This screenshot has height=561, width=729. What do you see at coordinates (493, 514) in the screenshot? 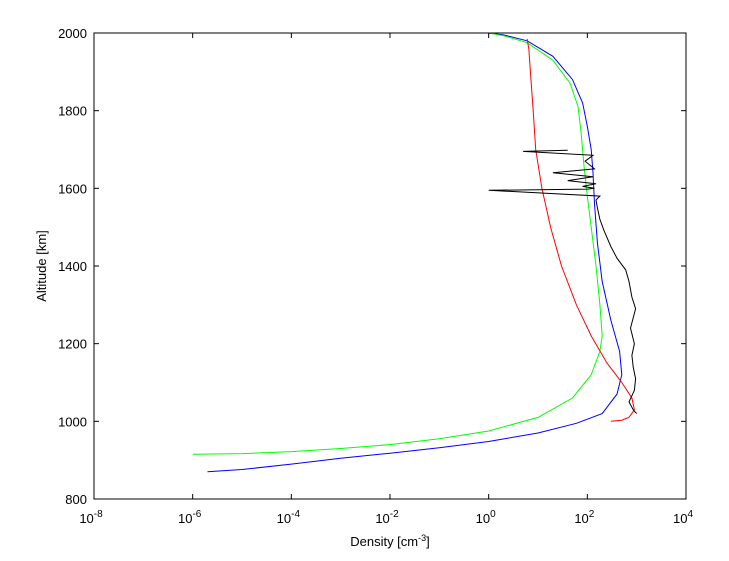
I see `x-tick-exponent: 0` at bounding box center [493, 514].